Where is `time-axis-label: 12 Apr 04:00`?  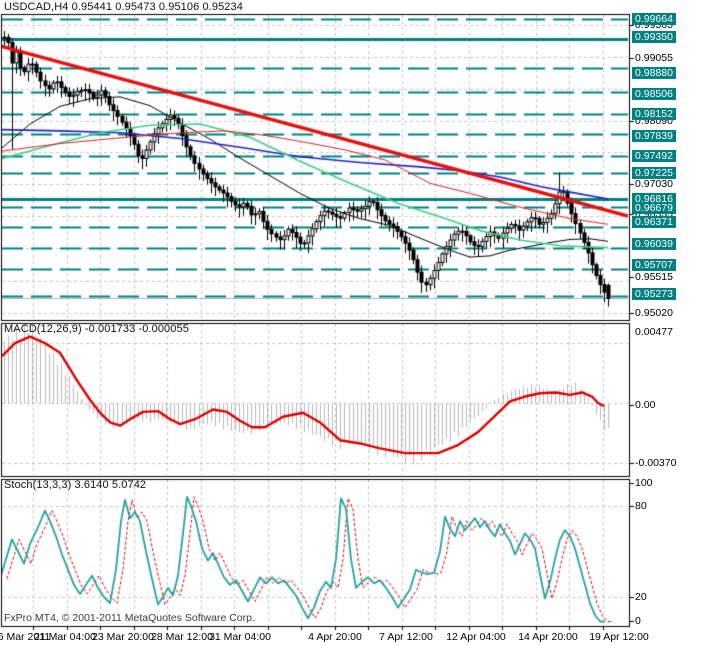 time-axis-label: 12 Apr 04:00 is located at coordinates (476, 637).